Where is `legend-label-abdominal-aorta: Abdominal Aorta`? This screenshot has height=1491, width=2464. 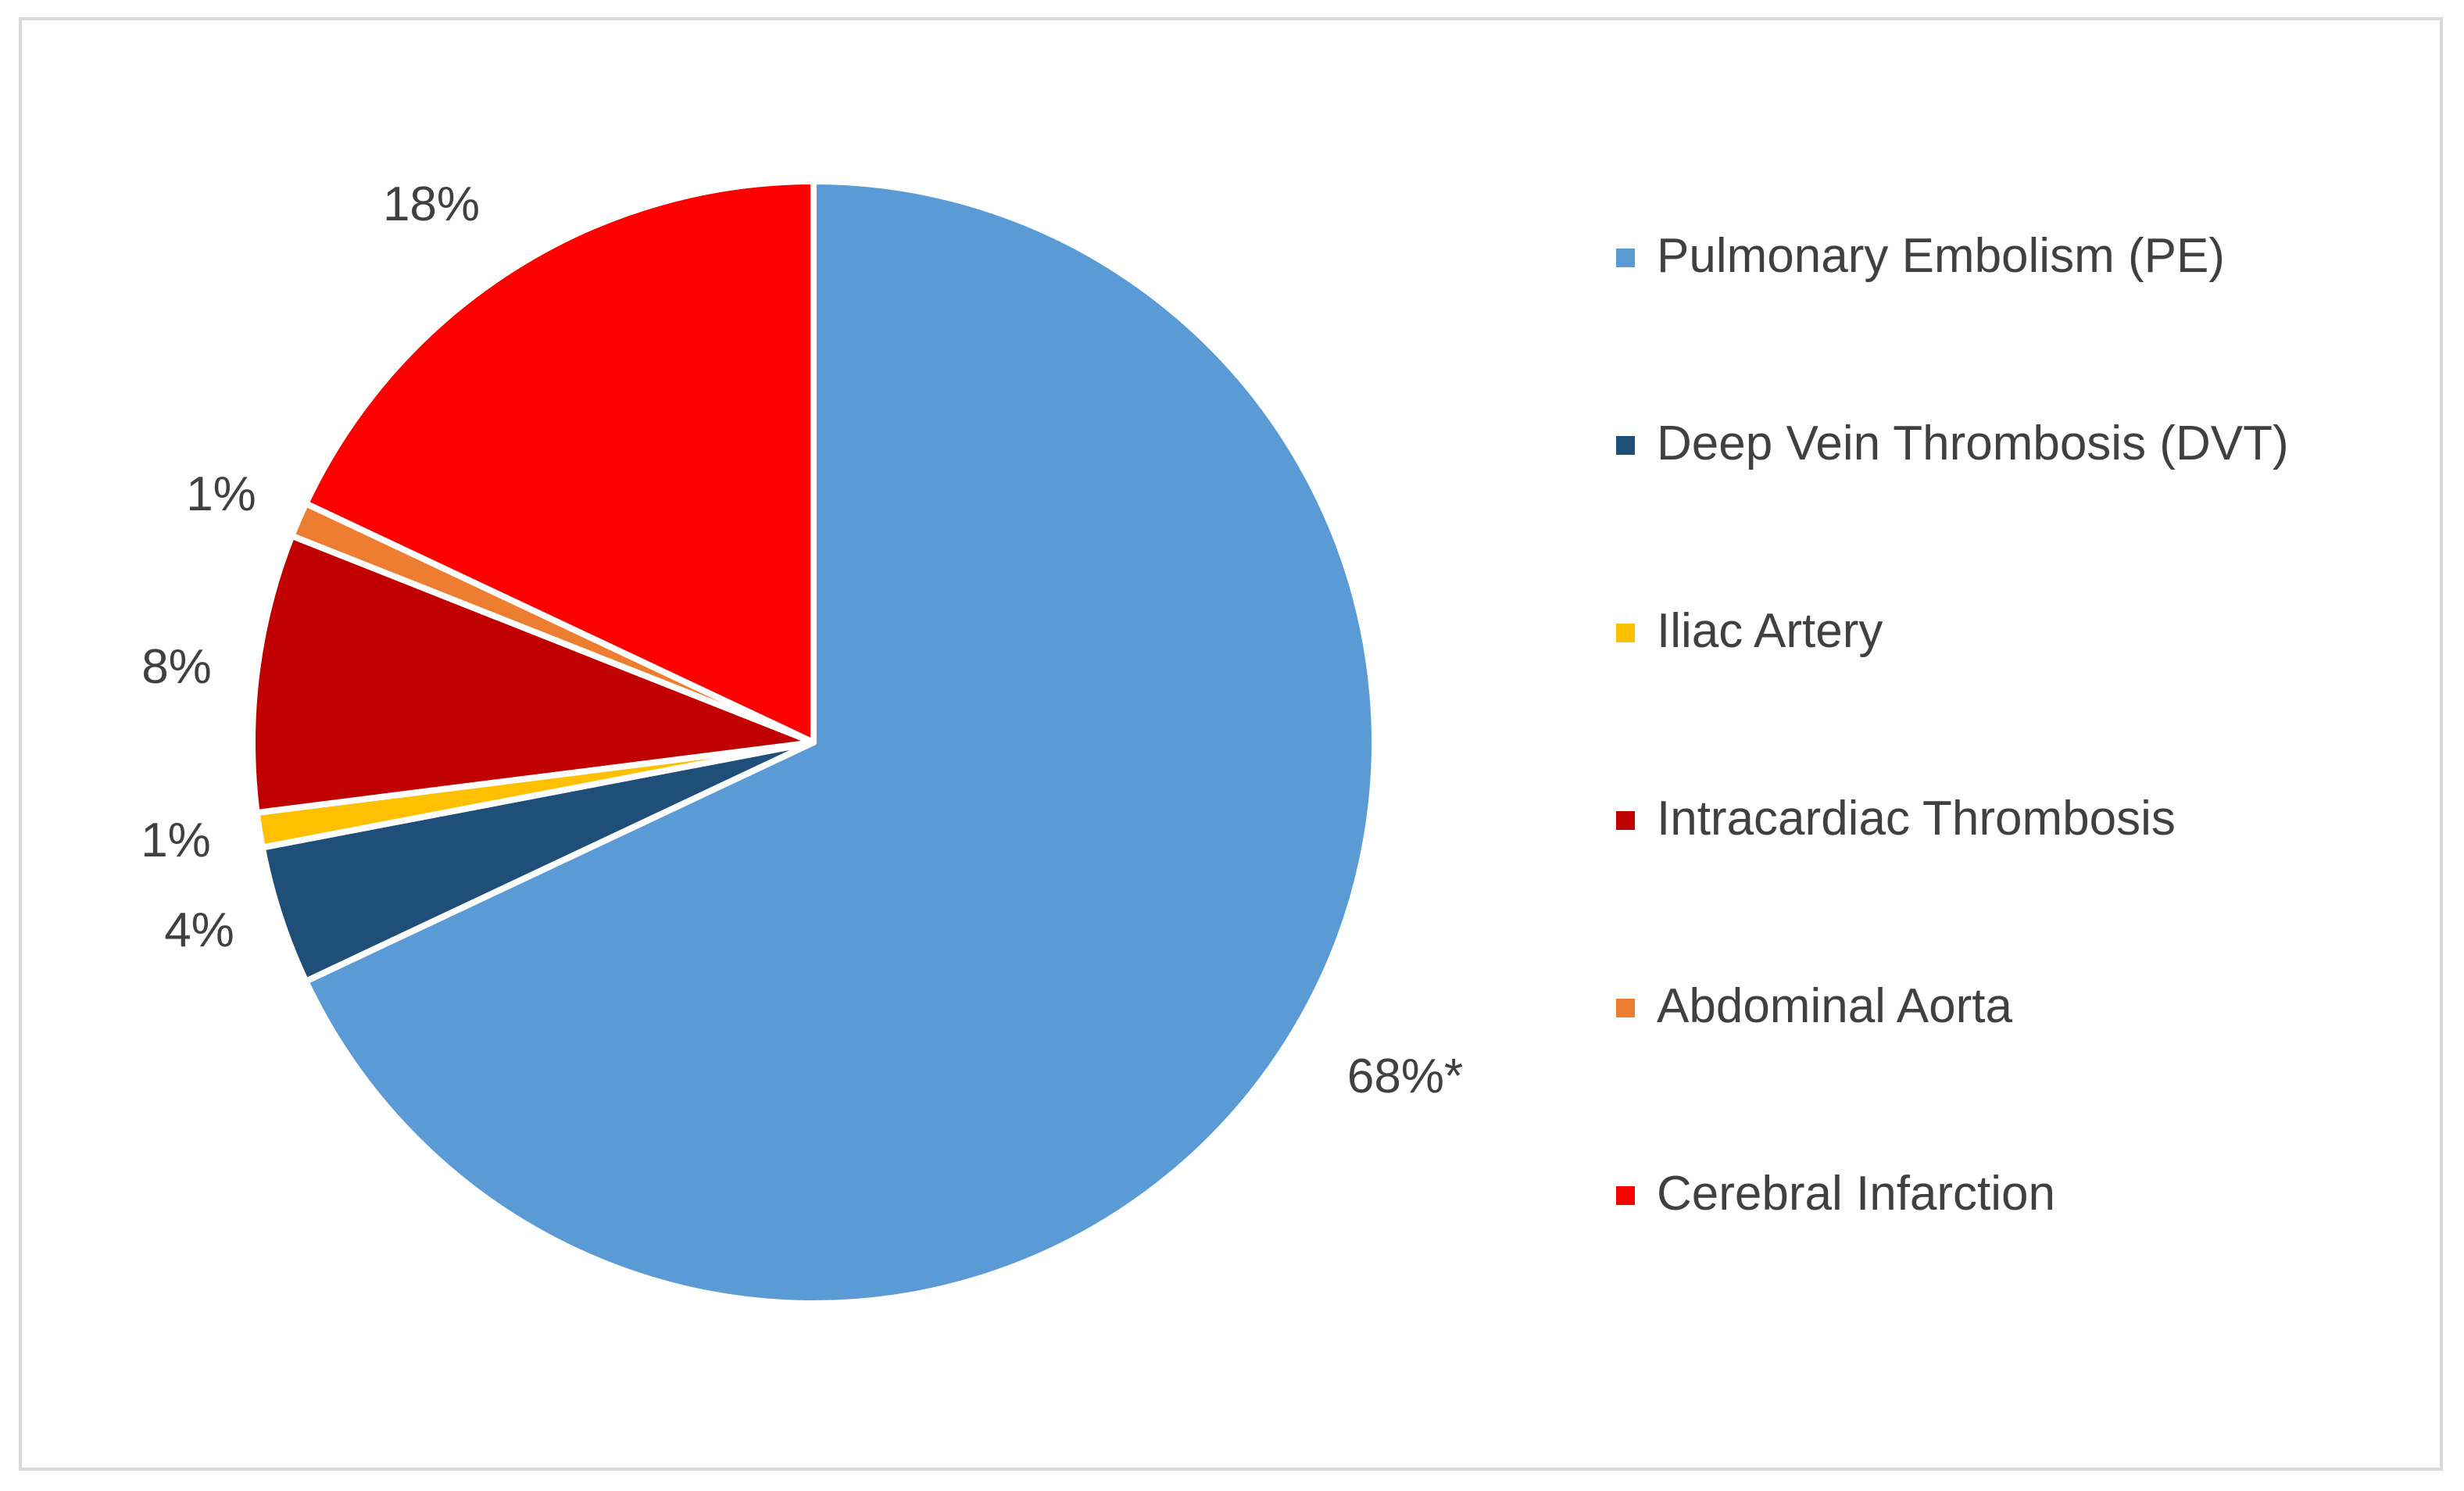
legend-label-abdominal-aorta: Abdominal Aorta is located at coordinates (1834, 1006).